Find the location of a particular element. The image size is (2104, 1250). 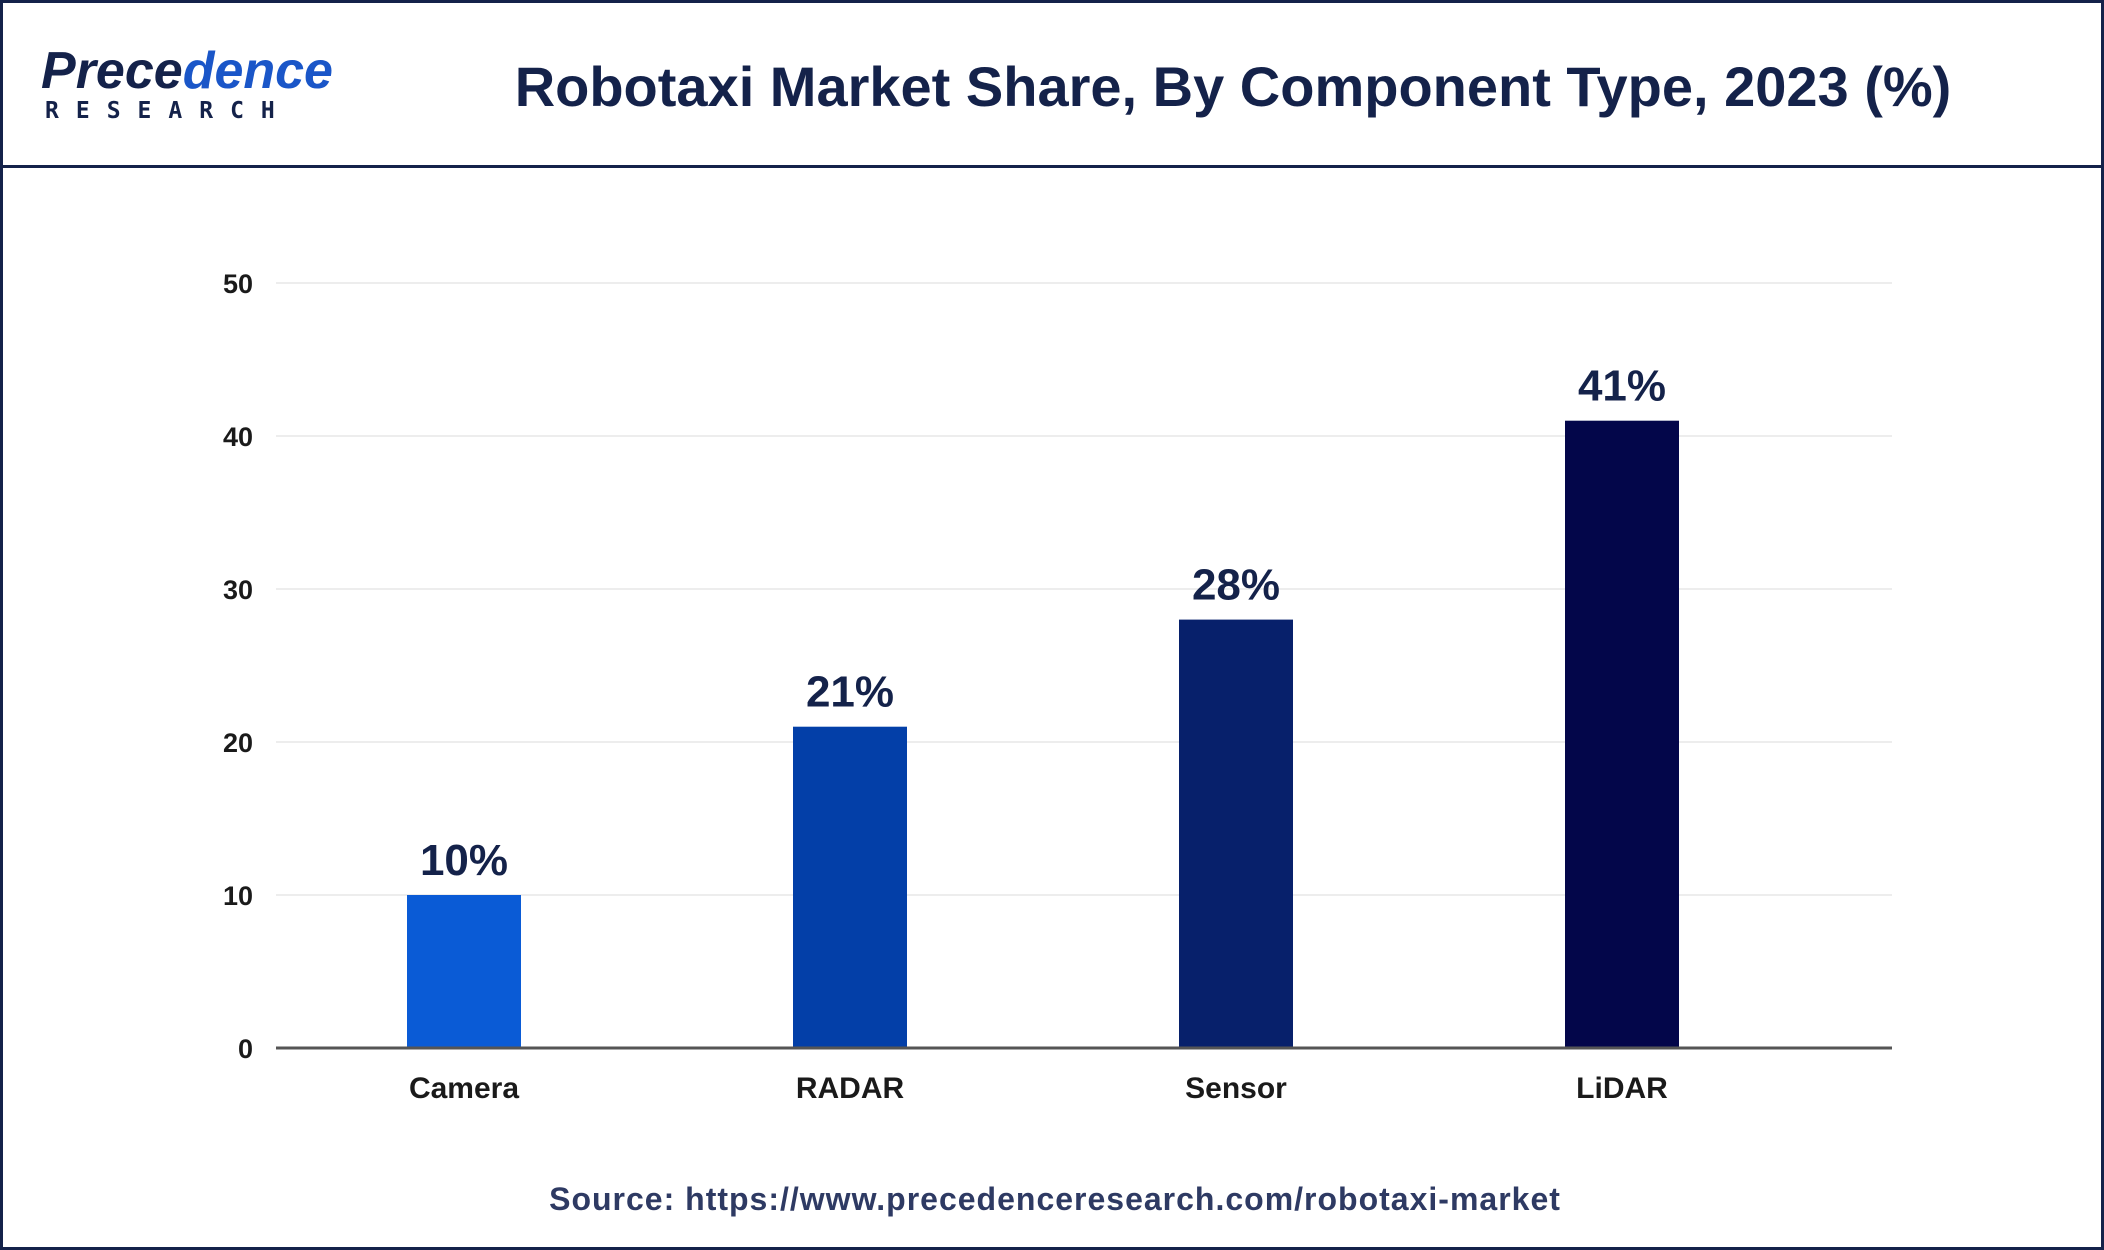

bar-sensor is located at coordinates (1236, 833).